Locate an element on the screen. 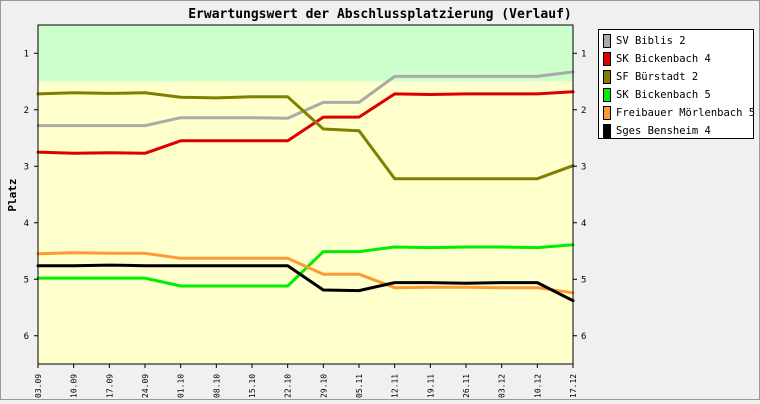  y-tick-label-left: 6 is located at coordinates (26, 337).